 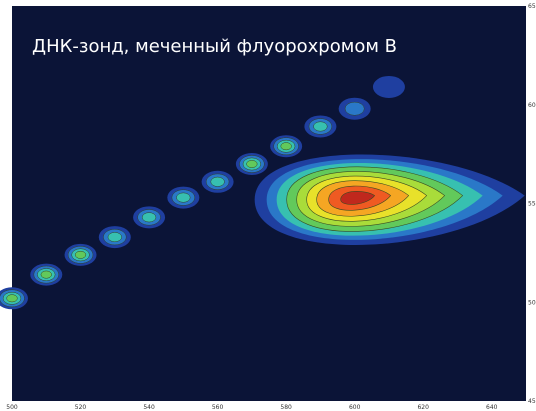 I want to click on x-tick-label: 580, so click(x=286, y=407).